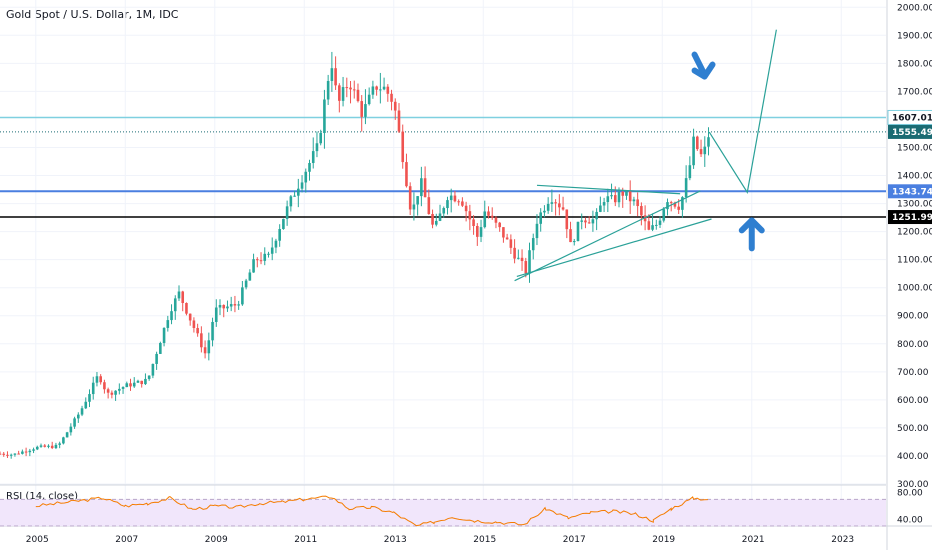  What do you see at coordinates (92, 14) in the screenshot?
I see `chart-title: Gold Spot / U.S. Dollar, 1M, IDC` at bounding box center [92, 14].